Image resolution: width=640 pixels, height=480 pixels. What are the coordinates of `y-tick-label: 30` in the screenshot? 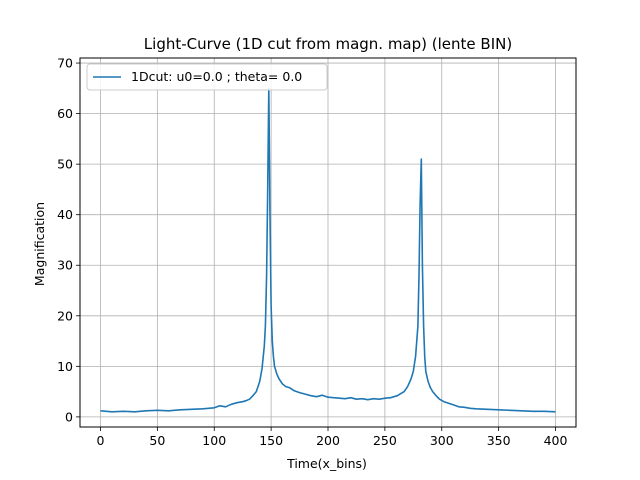 It's located at (65, 265).